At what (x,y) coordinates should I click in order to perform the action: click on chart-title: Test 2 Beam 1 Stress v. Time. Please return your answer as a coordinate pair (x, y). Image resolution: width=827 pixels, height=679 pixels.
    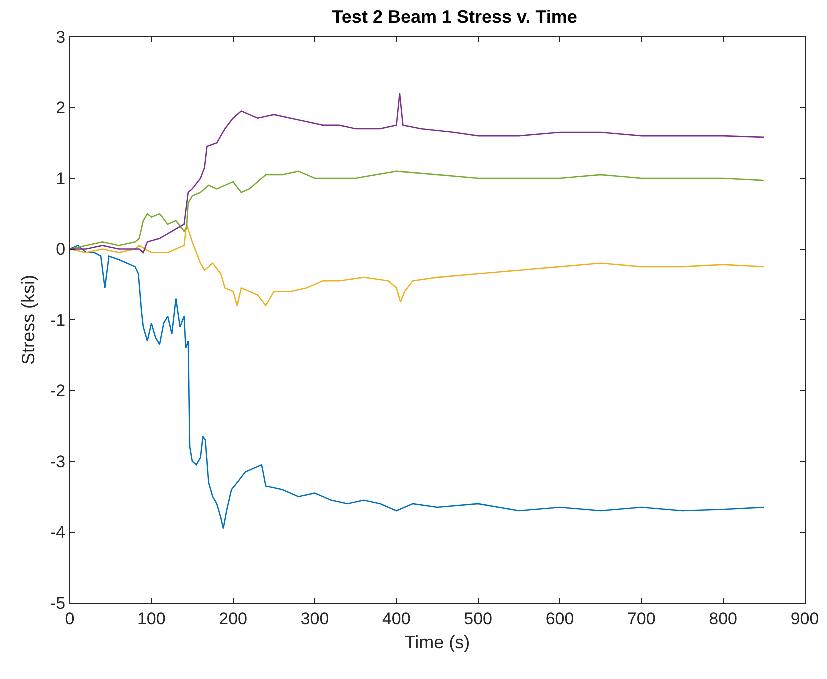
    Looking at the image, I should click on (455, 16).